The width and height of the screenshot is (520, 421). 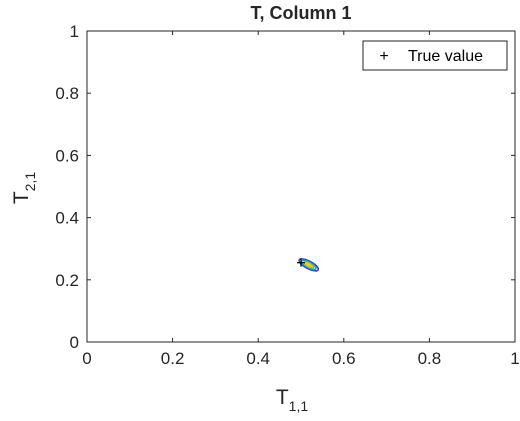 I want to click on x-tick-label: 0.2, so click(x=173, y=358).